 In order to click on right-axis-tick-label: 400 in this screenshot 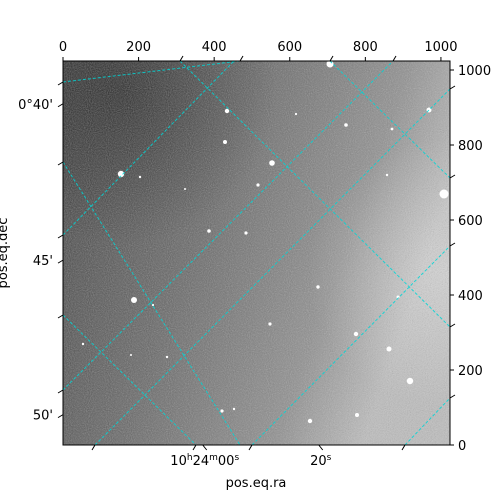, I will do `click(470, 296)`.